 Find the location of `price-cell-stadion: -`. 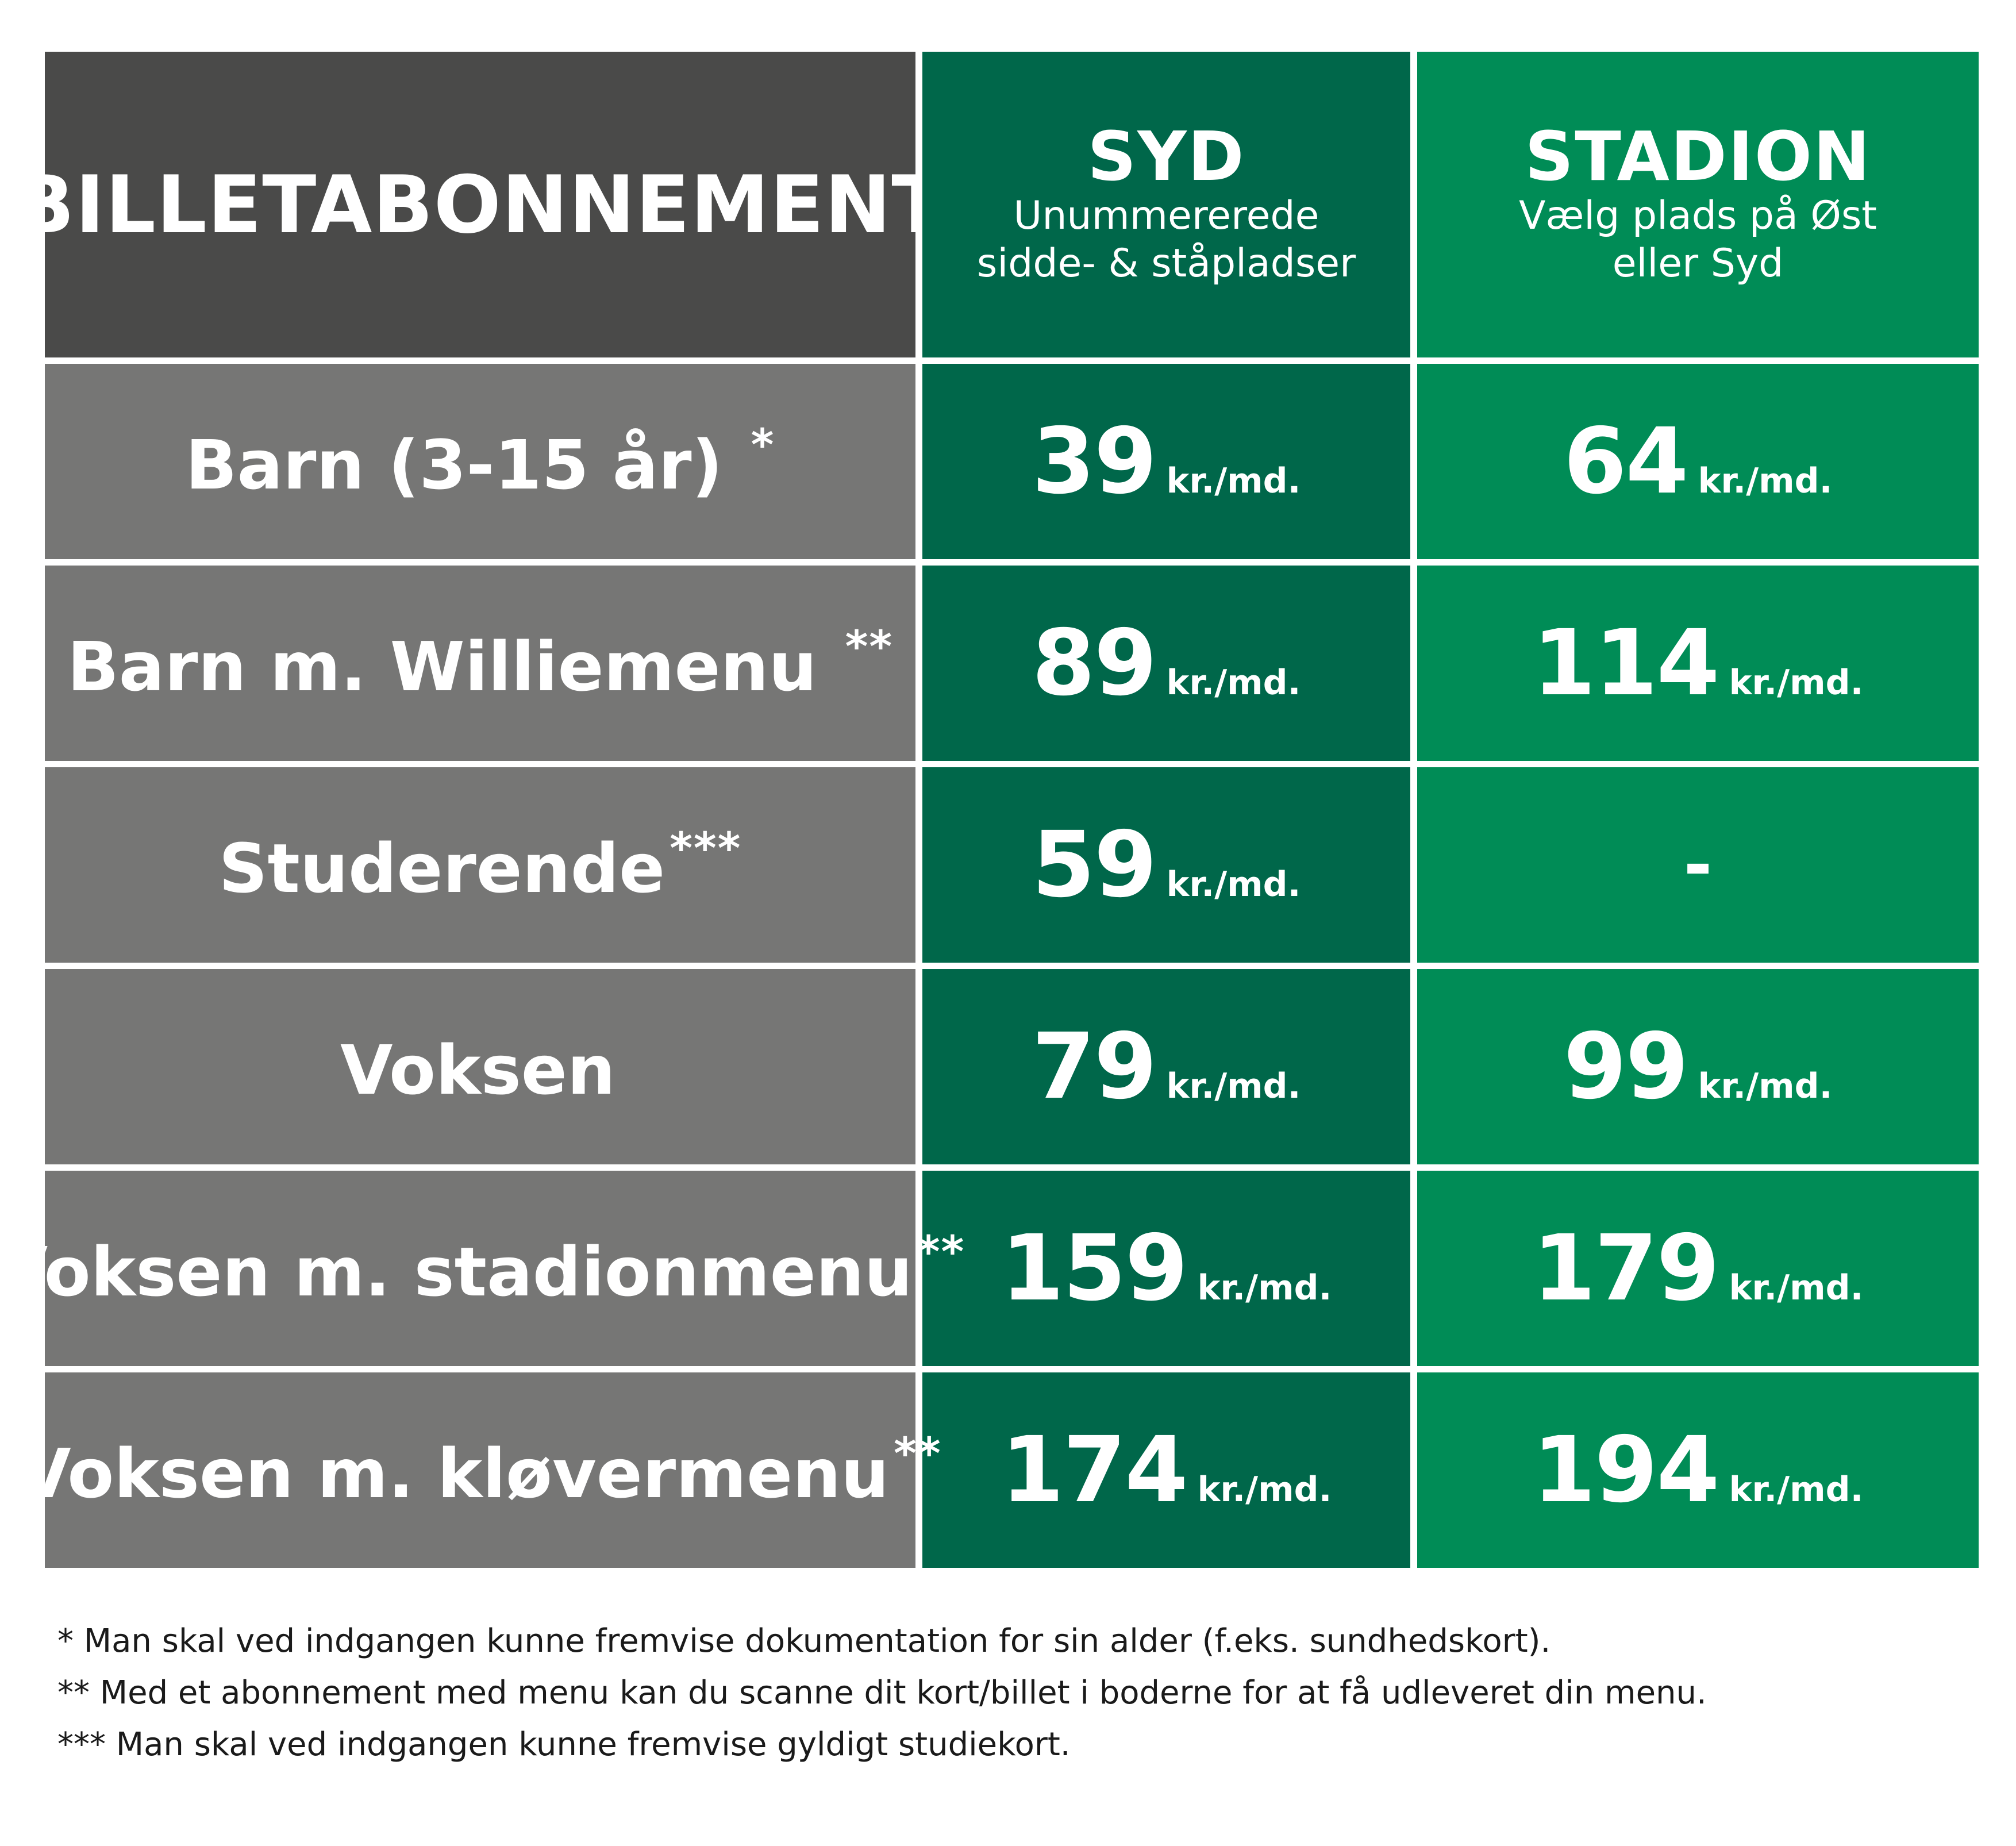

price-cell-stadion: - is located at coordinates (1698, 865).